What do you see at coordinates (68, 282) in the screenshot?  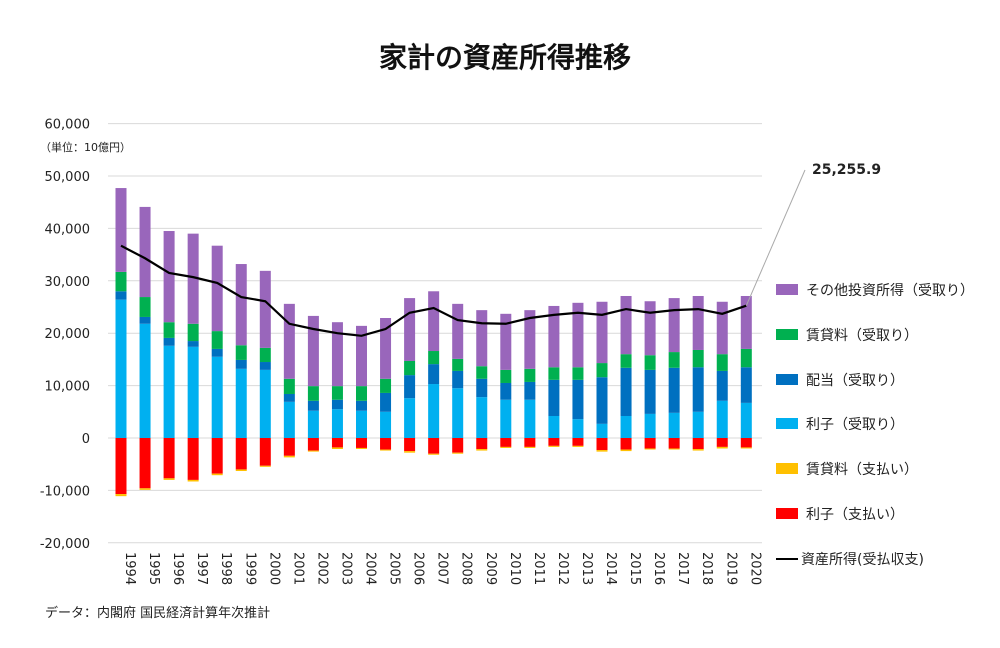 I see `y-tick-label: 30,000` at bounding box center [68, 282].